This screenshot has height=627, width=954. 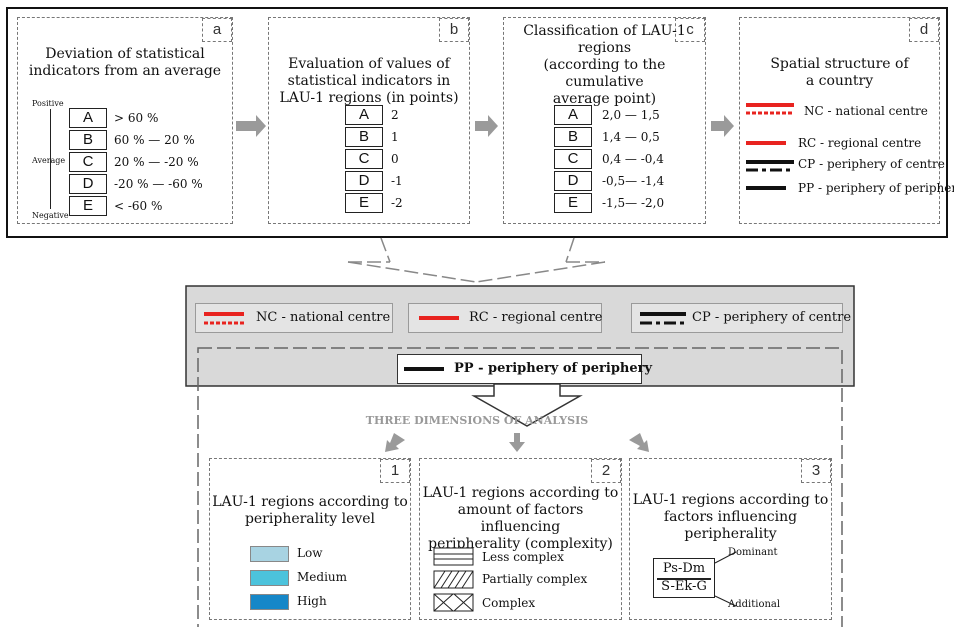 What do you see at coordinates (866, 111) in the screenshot?
I see `legend-nc-label: NC - national centre` at bounding box center [866, 111].